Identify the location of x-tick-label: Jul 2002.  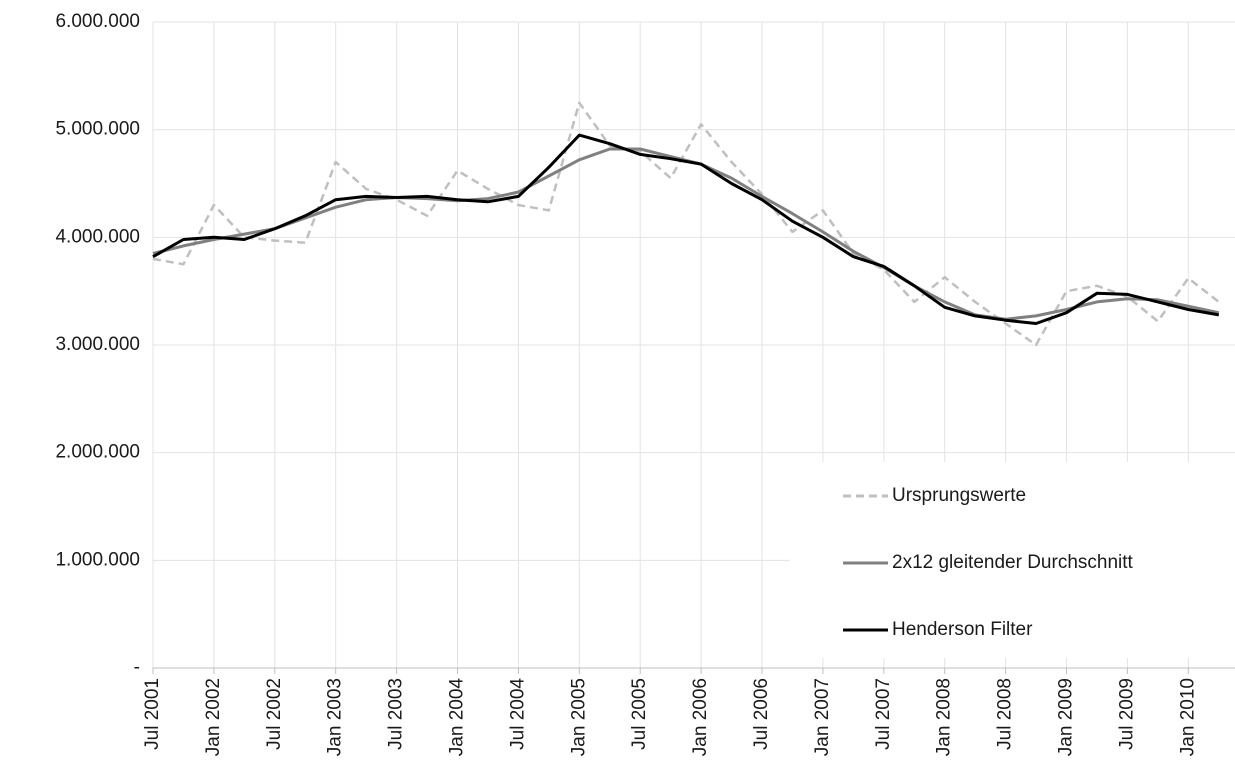
(274, 714).